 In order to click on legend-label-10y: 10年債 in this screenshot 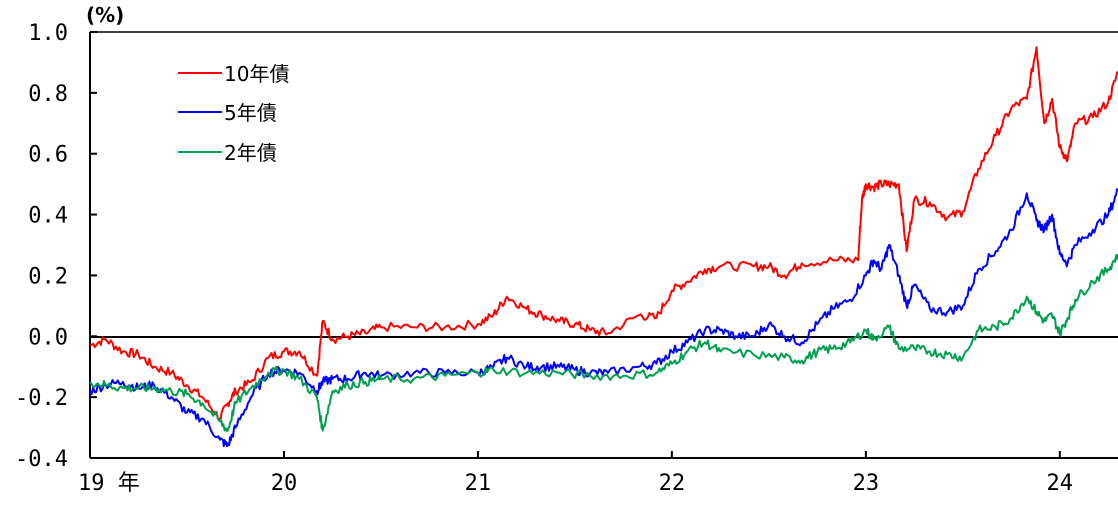, I will do `click(256, 74)`.